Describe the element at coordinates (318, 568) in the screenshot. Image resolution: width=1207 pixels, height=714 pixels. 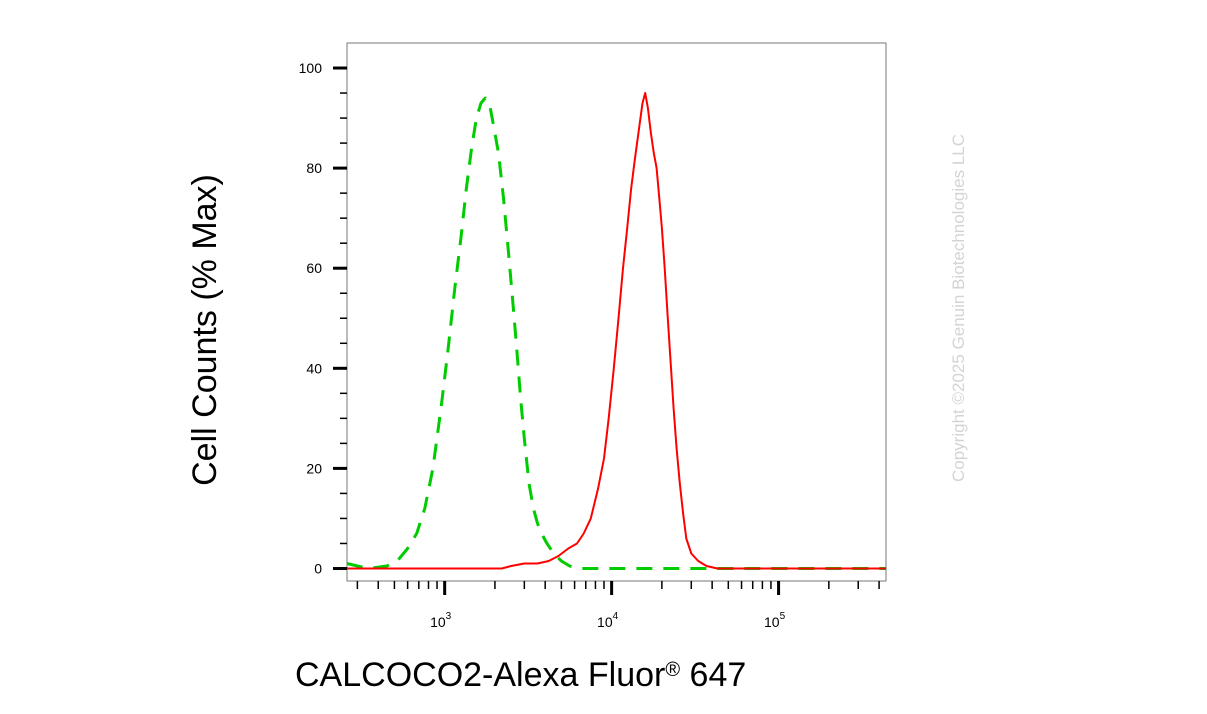
I see `y-tick-label: 0` at that location.